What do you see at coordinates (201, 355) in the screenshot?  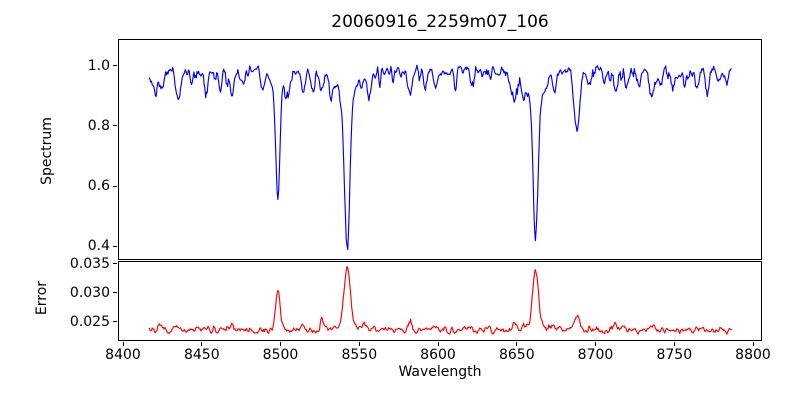 I see `x-tick-label: 8450` at bounding box center [201, 355].